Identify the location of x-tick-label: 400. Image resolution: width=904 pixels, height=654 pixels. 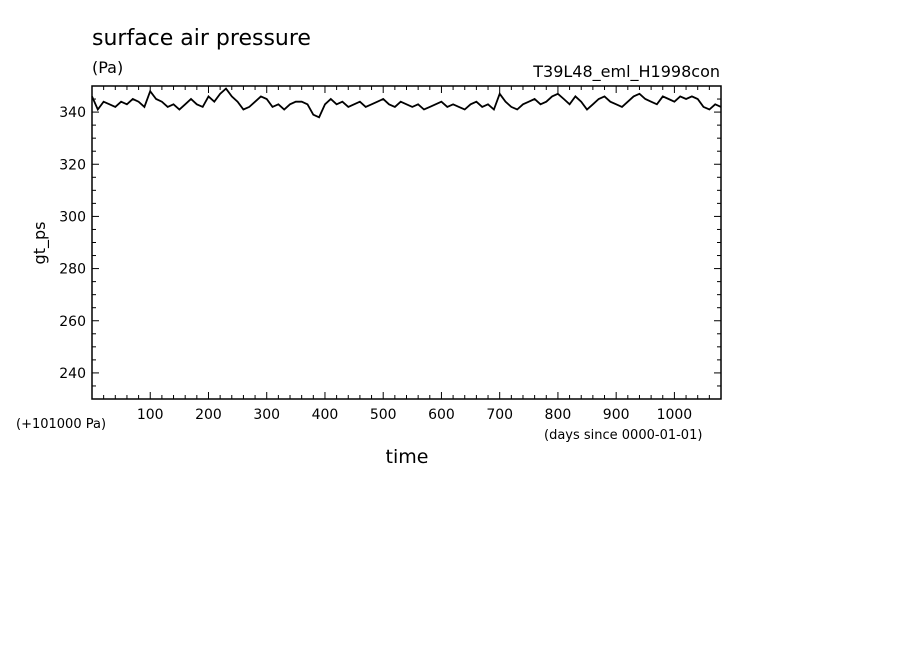
(325, 415).